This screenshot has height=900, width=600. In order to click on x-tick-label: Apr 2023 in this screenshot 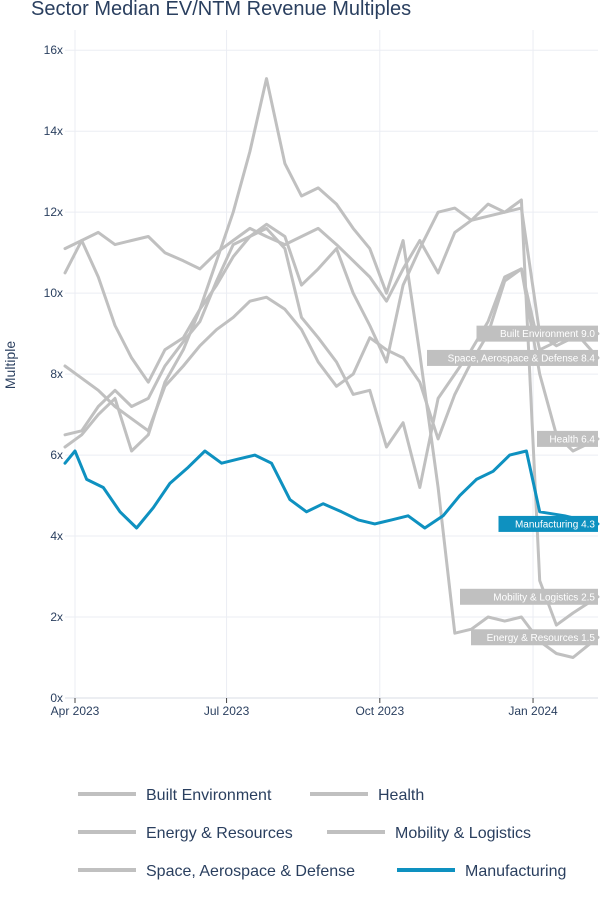, I will do `click(75, 711)`.